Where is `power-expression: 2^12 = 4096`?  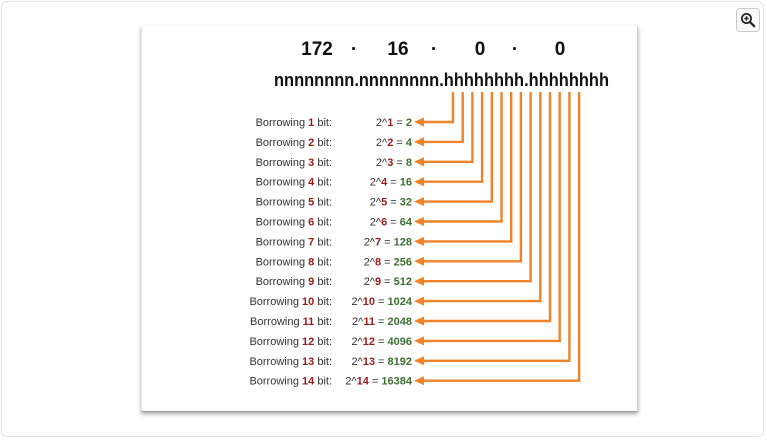 power-expression: 2^12 = 4096 is located at coordinates (381, 342).